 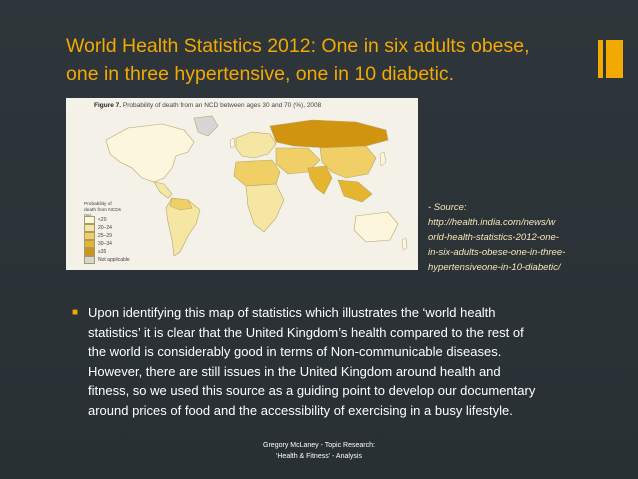 What do you see at coordinates (447, 207) in the screenshot?
I see `source-label: - Source:` at bounding box center [447, 207].